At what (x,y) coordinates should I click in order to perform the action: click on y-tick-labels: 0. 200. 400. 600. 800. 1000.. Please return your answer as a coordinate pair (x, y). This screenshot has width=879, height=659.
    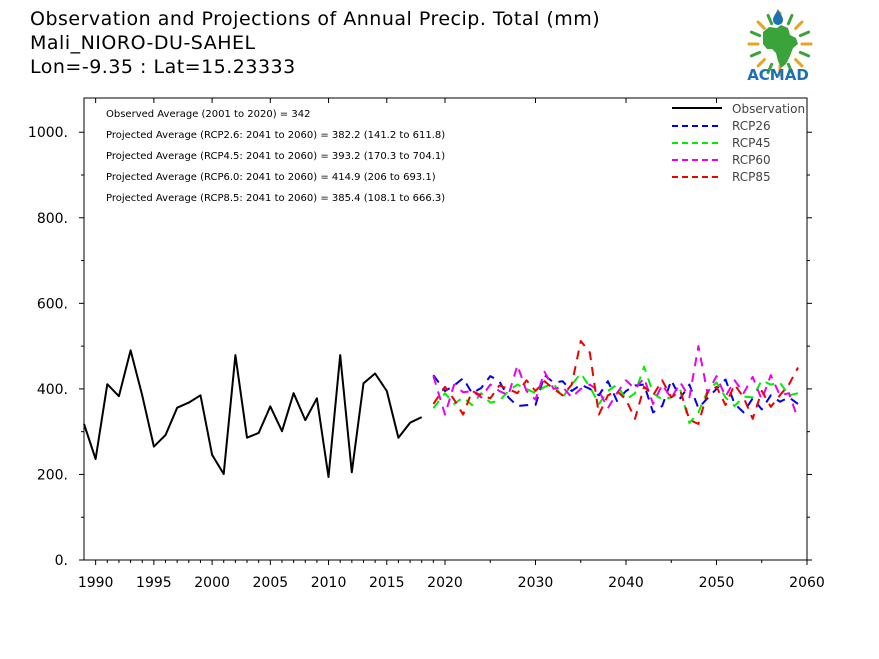
    Looking at the image, I should click on (48, 347).